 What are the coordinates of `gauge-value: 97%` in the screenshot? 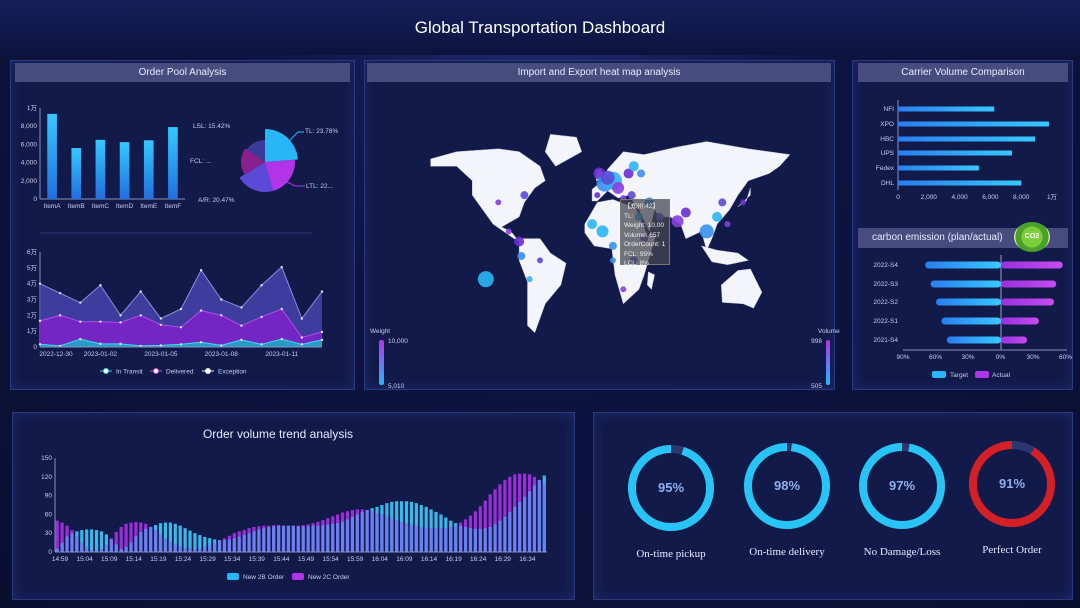 It's located at (902, 485).